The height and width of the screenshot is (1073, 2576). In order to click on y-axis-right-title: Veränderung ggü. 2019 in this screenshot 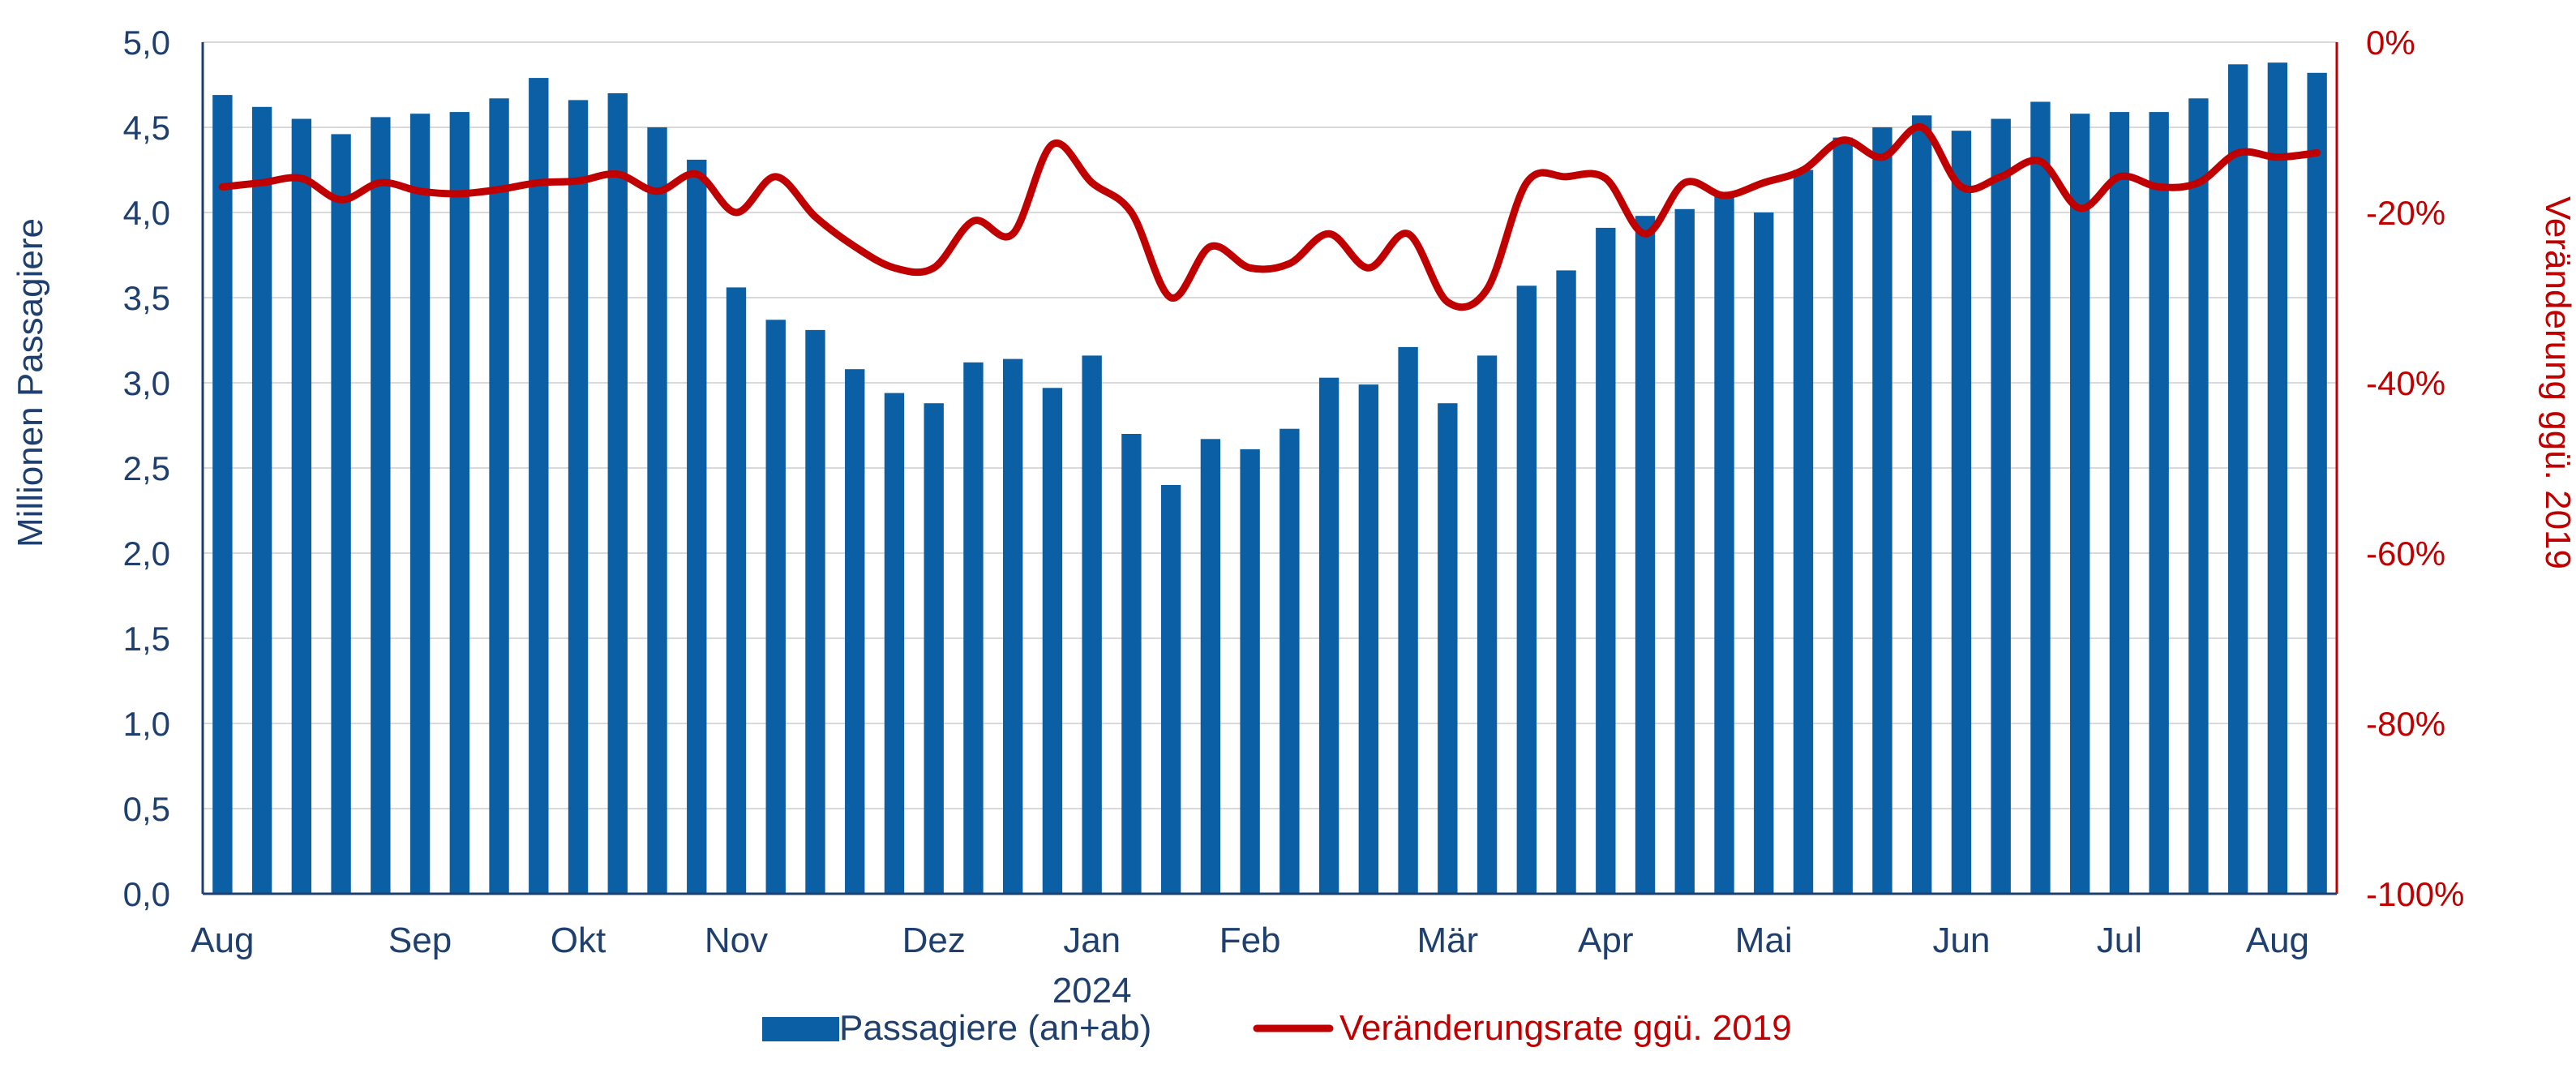, I will do `click(2557, 382)`.